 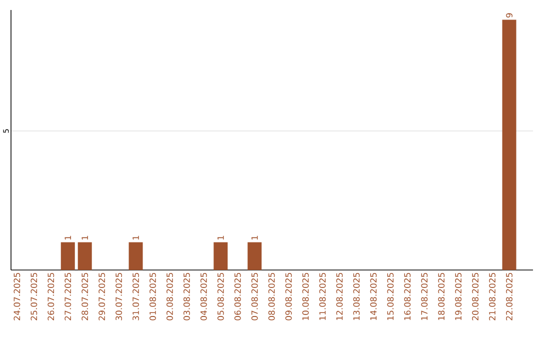 I want to click on x-tick-label: 26.07.2025, so click(x=51, y=296).